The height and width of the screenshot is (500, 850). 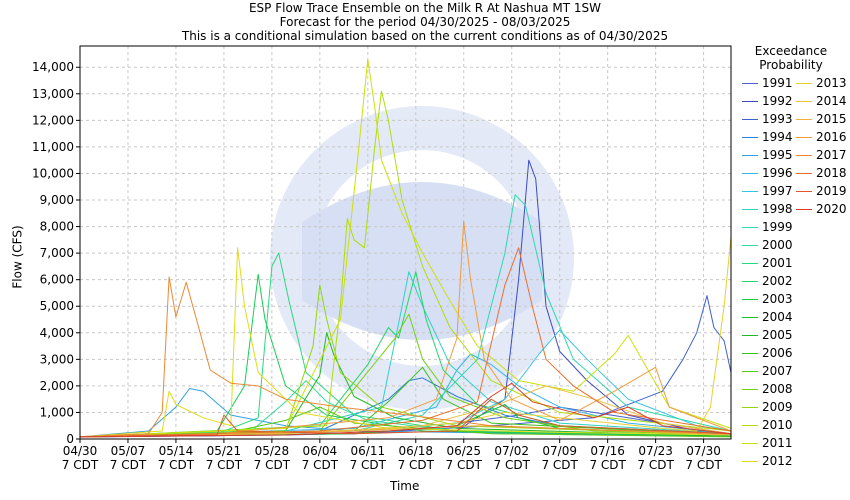 I want to click on legend-item-1995: 1995, so click(x=767, y=155).